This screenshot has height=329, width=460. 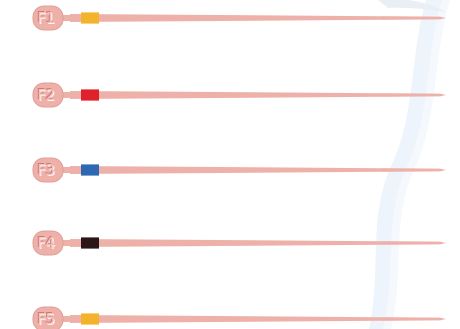 I want to click on size-label: F5, so click(x=46, y=319).